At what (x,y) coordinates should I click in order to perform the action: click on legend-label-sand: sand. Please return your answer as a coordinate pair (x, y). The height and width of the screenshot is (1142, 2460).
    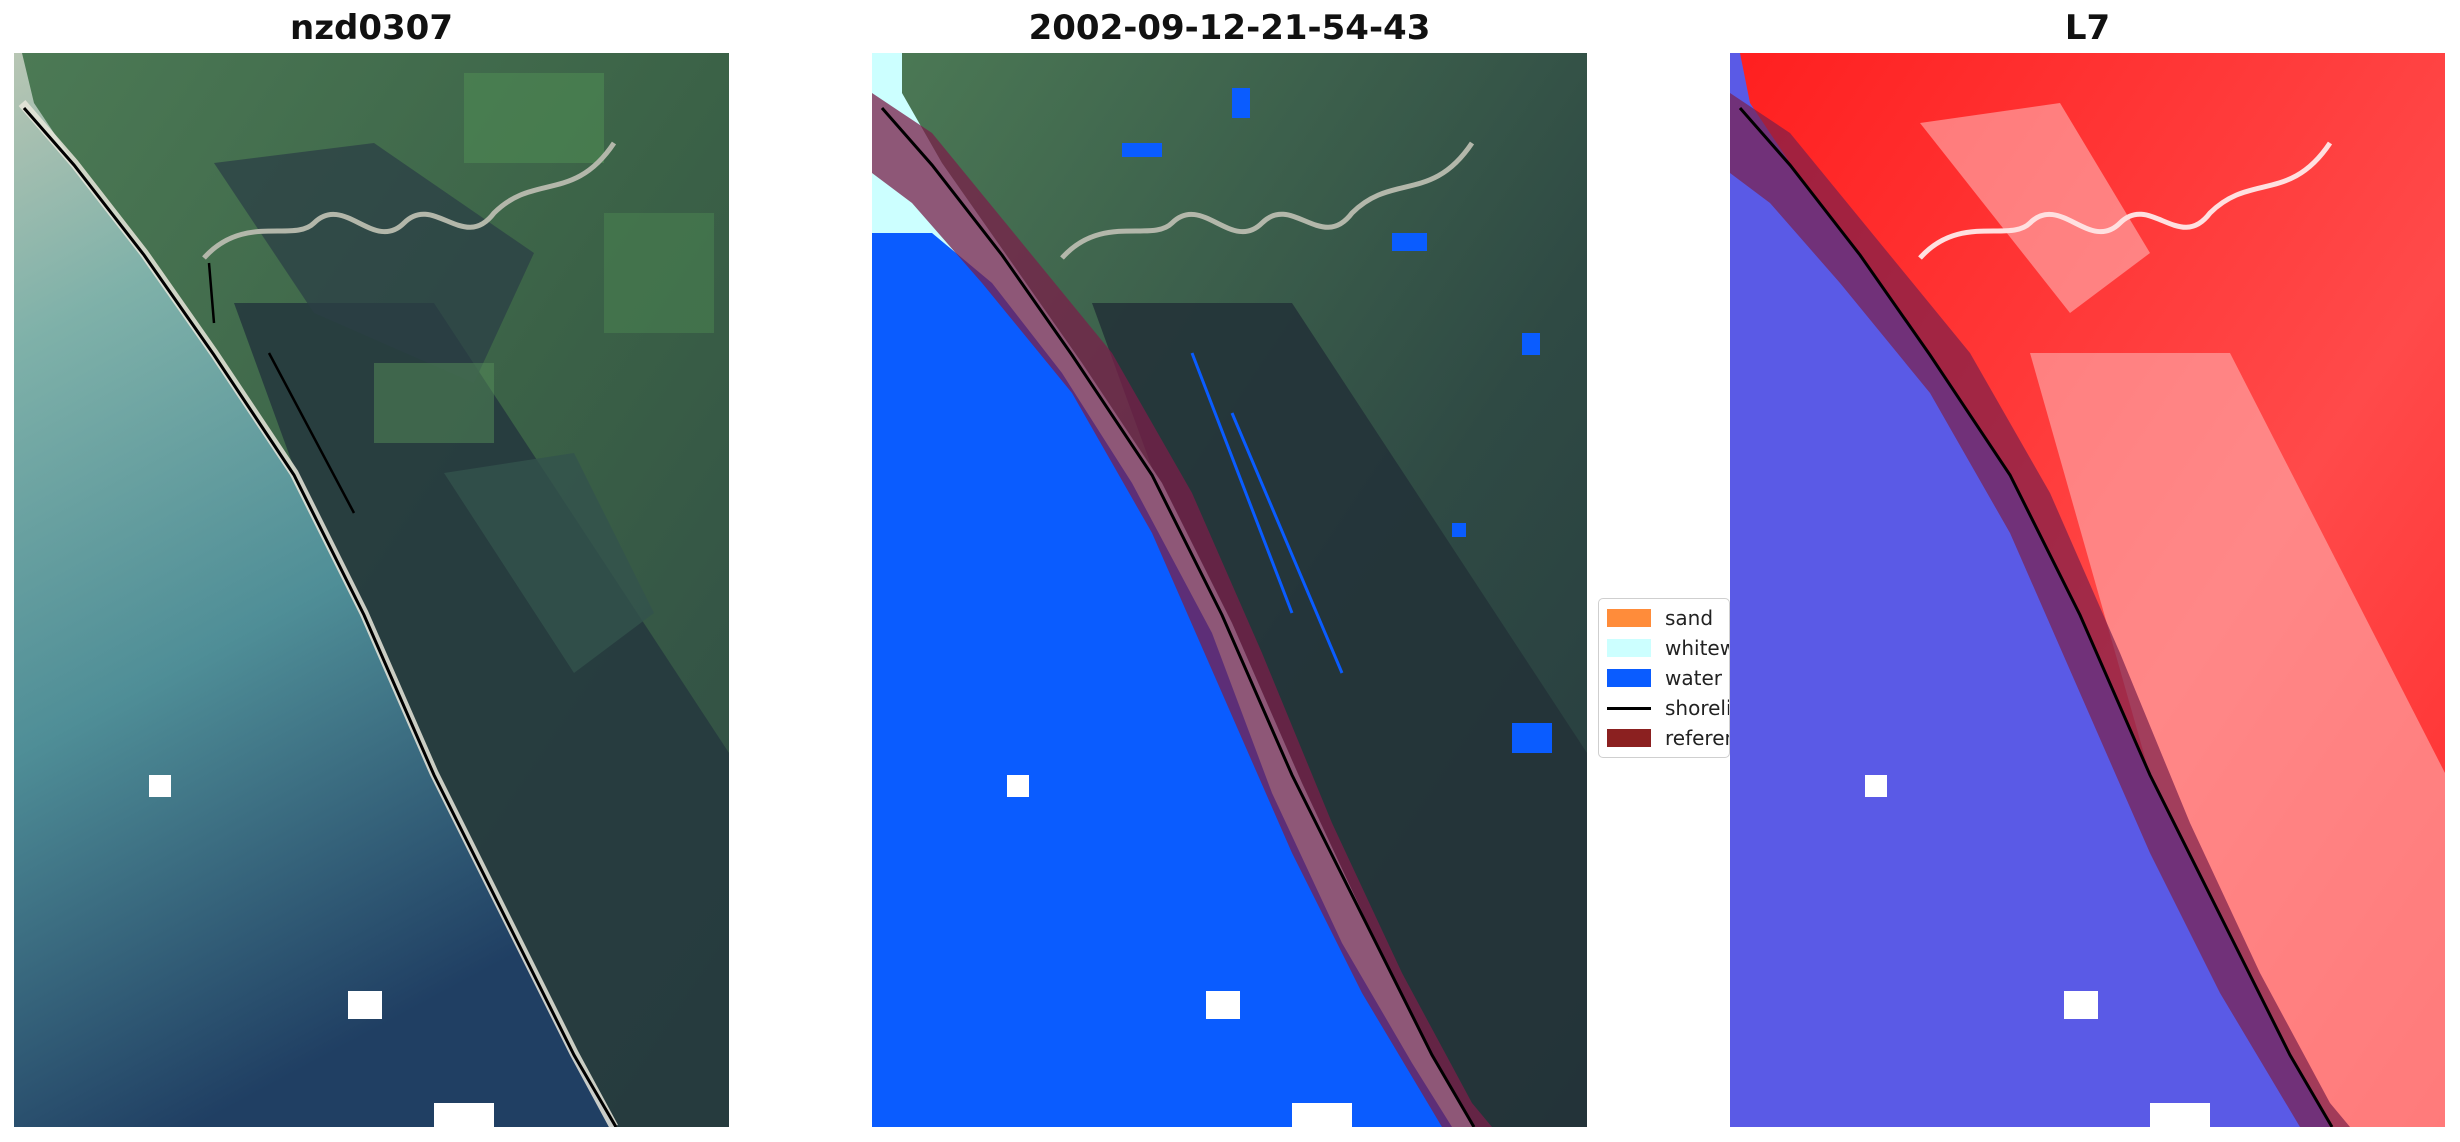
    Looking at the image, I should click on (1689, 618).